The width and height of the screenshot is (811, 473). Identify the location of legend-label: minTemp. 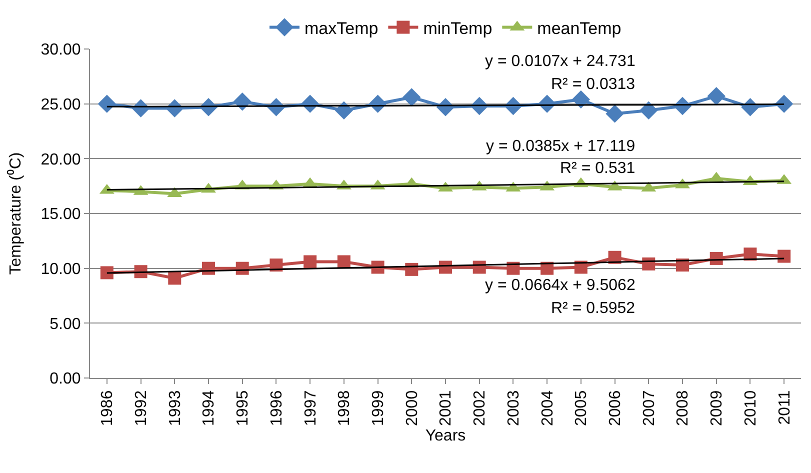
(457, 28).